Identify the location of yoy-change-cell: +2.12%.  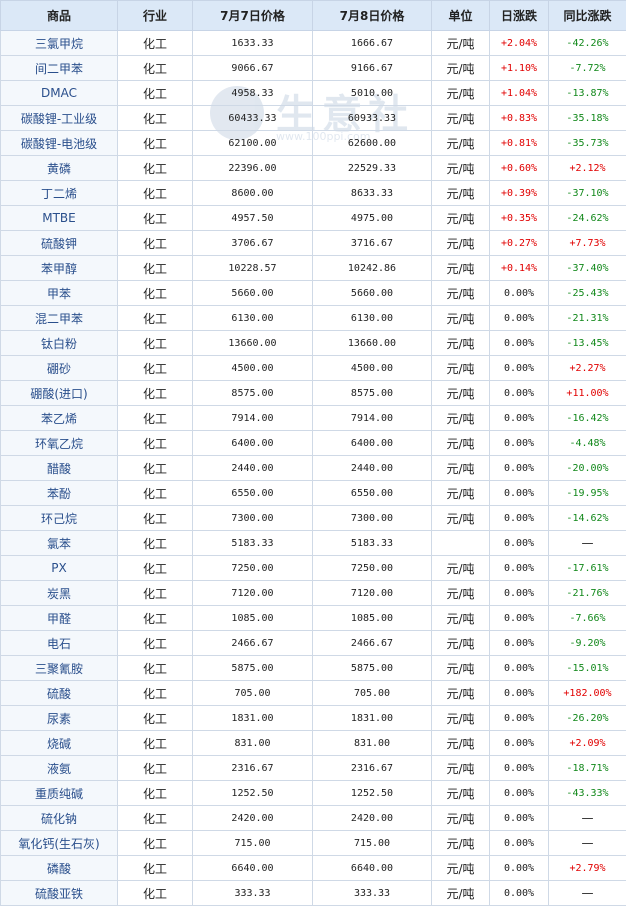
(587, 168).